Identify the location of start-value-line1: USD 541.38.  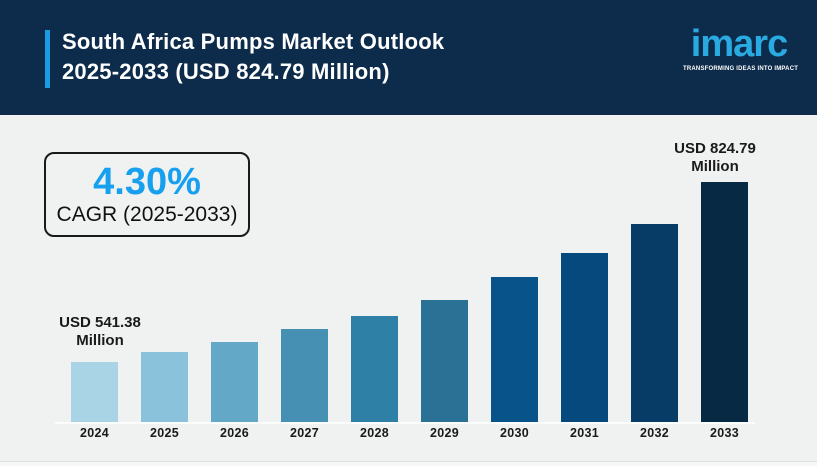
(100, 322).